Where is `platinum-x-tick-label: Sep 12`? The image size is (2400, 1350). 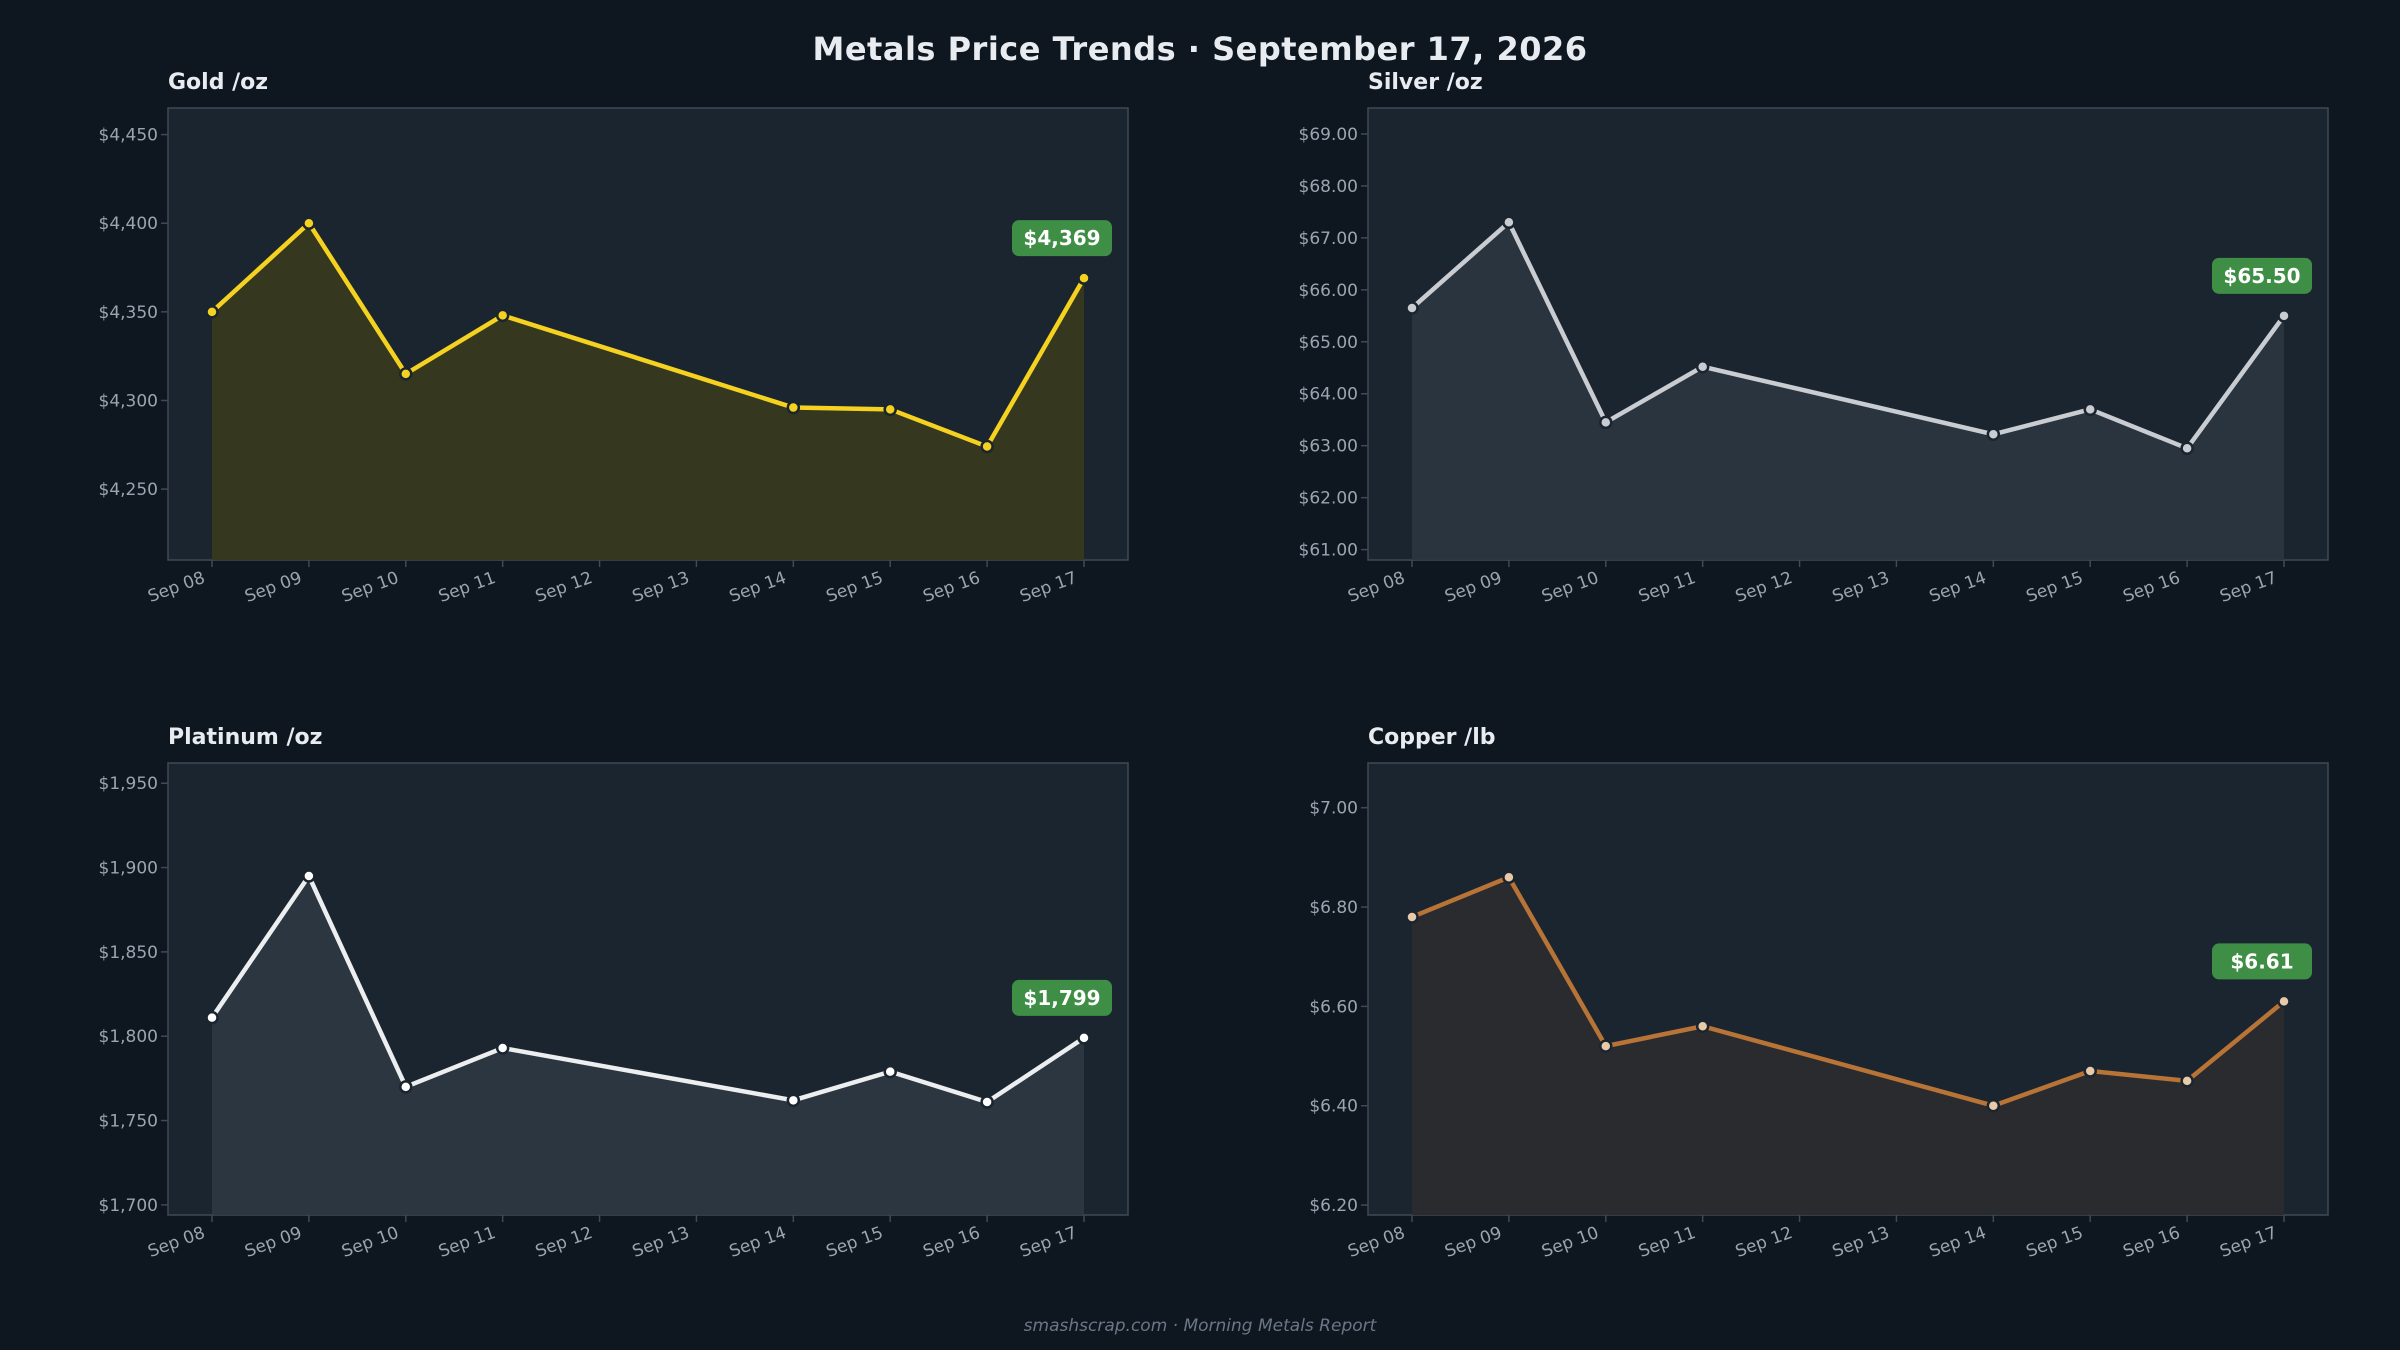 platinum-x-tick-label: Sep 12 is located at coordinates (564, 1242).